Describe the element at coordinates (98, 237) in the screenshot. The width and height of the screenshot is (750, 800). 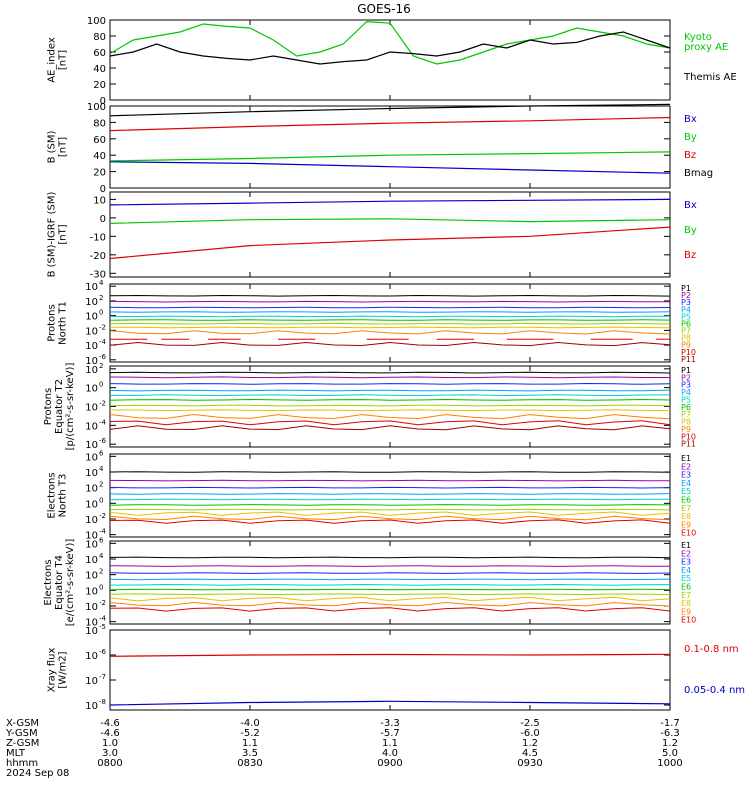
I see `y-tick-label: -10` at that location.